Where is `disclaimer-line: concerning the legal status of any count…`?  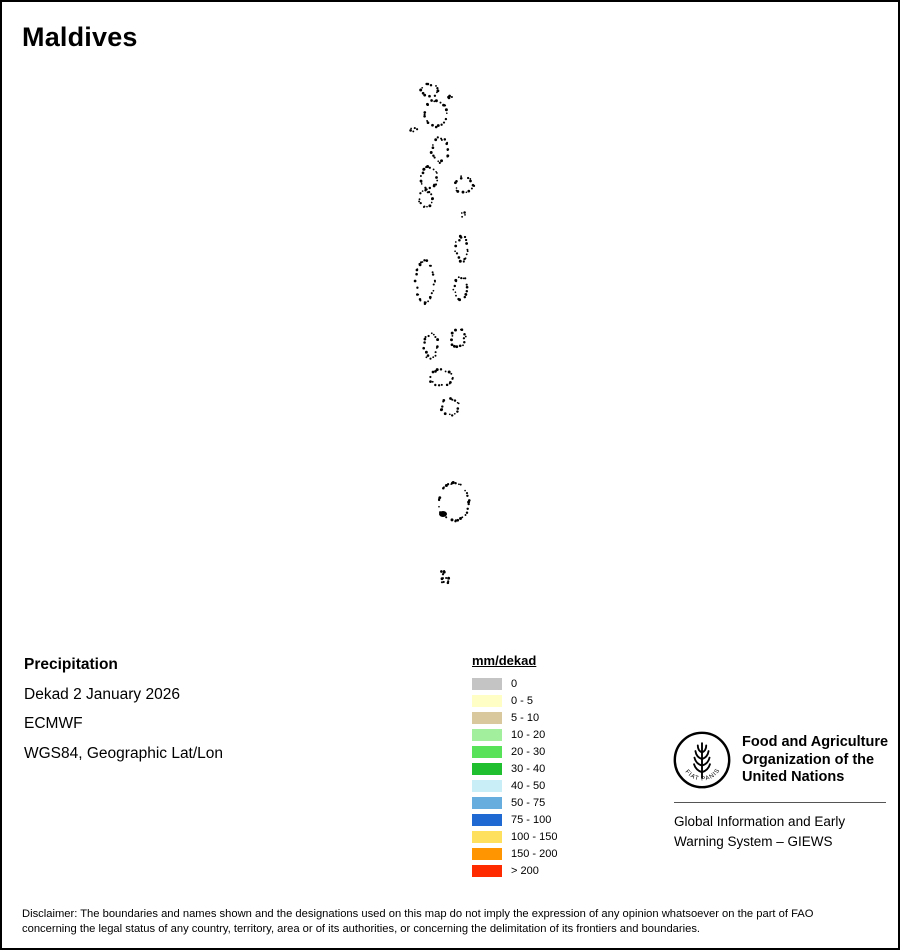 disclaimer-line: concerning the legal status of any count… is located at coordinates (361, 928).